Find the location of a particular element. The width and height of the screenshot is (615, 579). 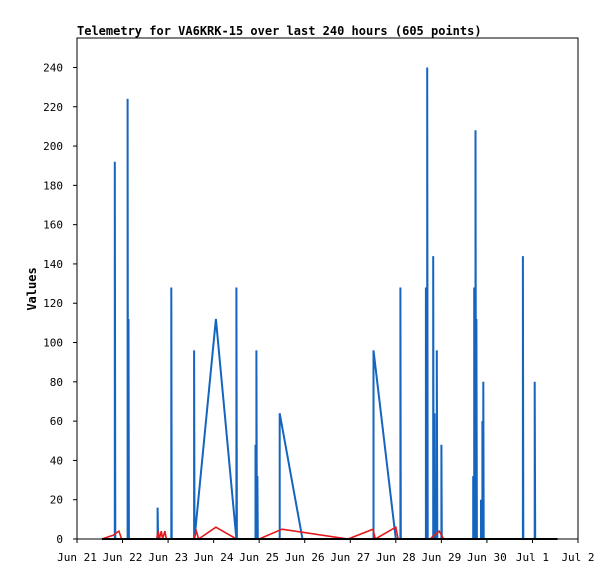

x-tick-label: Jun 25 is located at coordinates (259, 557).